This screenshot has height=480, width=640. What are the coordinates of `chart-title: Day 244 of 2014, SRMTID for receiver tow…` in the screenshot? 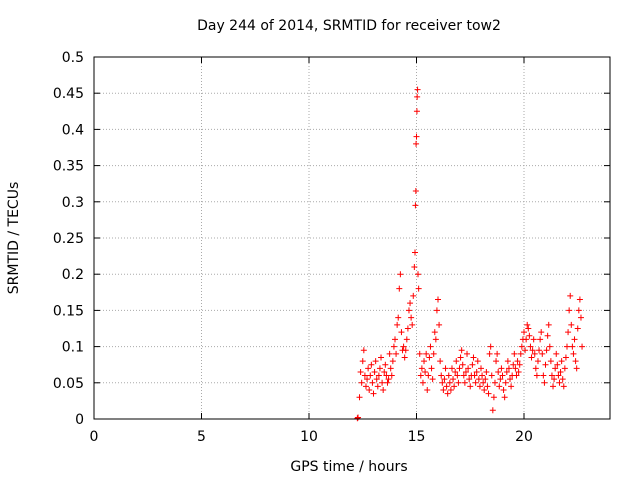 It's located at (349, 26).